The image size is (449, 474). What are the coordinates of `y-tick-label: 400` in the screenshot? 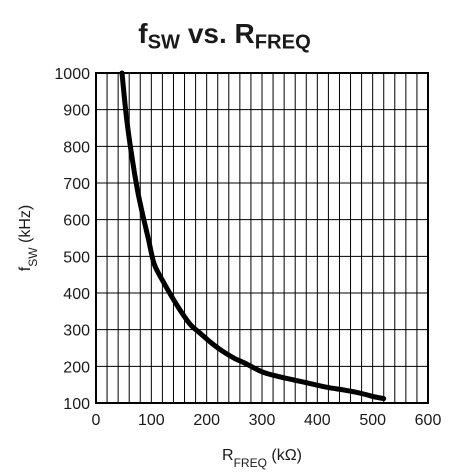 It's located at (76, 294).